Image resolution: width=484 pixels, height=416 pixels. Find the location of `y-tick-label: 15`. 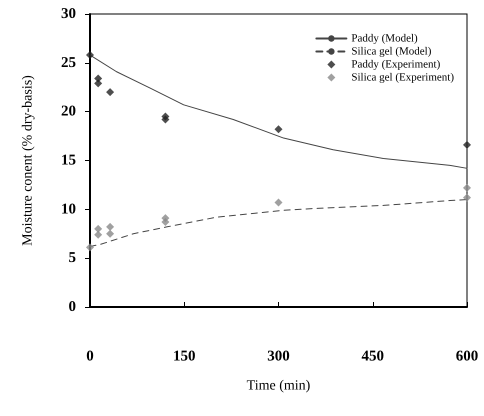

y-tick-label: 15 is located at coordinates (68, 160).